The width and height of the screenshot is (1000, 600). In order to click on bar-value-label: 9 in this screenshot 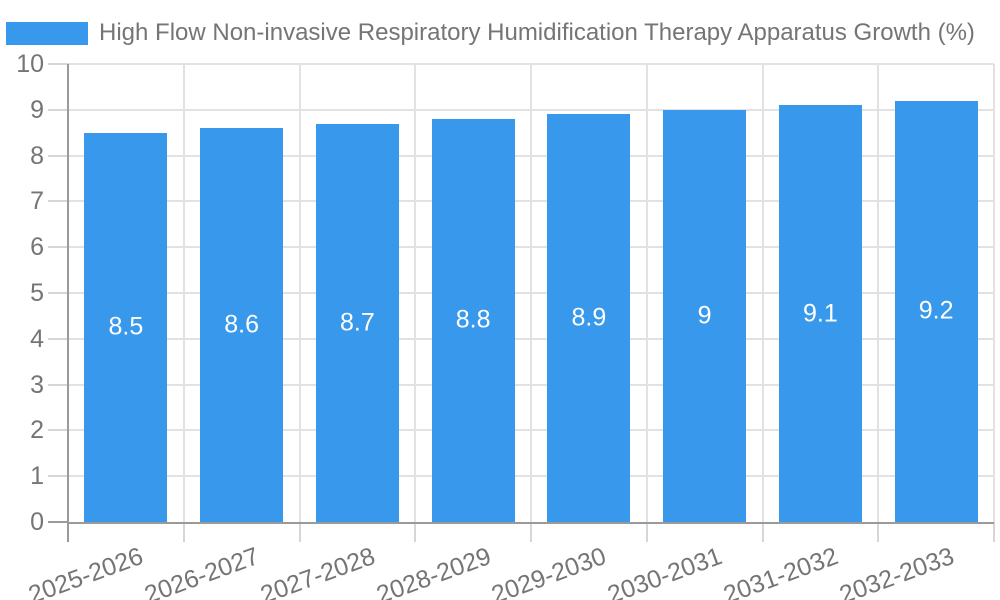, I will do `click(704, 315)`.